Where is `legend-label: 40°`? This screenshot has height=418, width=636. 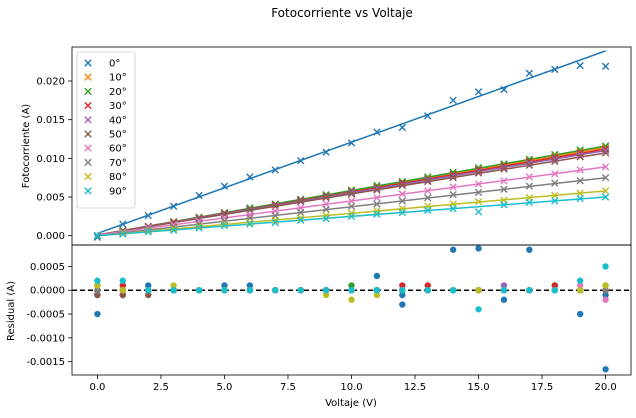
legend-label: 40° is located at coordinates (118, 120).